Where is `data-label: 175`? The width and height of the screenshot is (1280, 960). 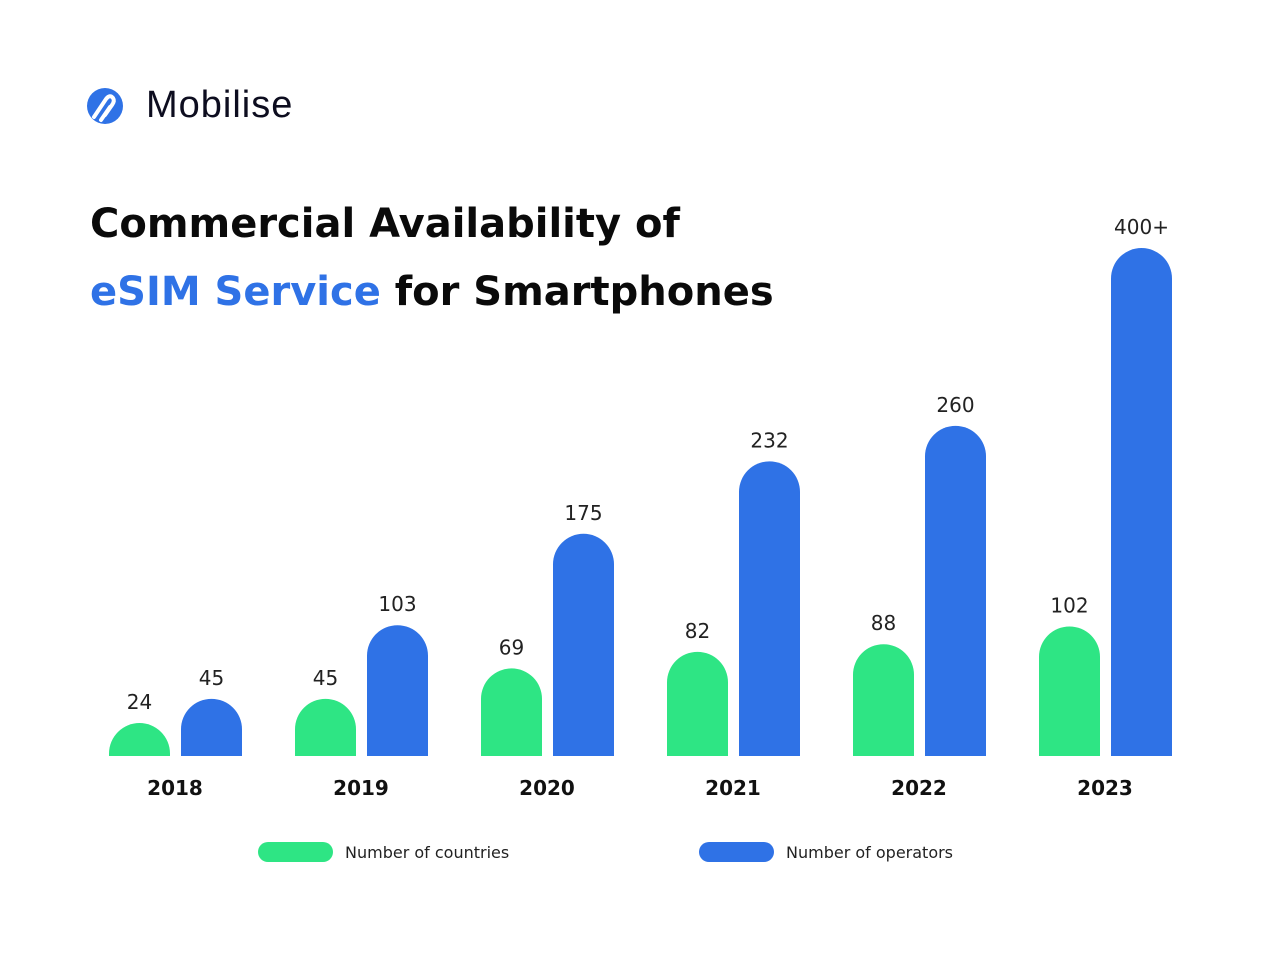
data-label: 175 is located at coordinates (583, 513).